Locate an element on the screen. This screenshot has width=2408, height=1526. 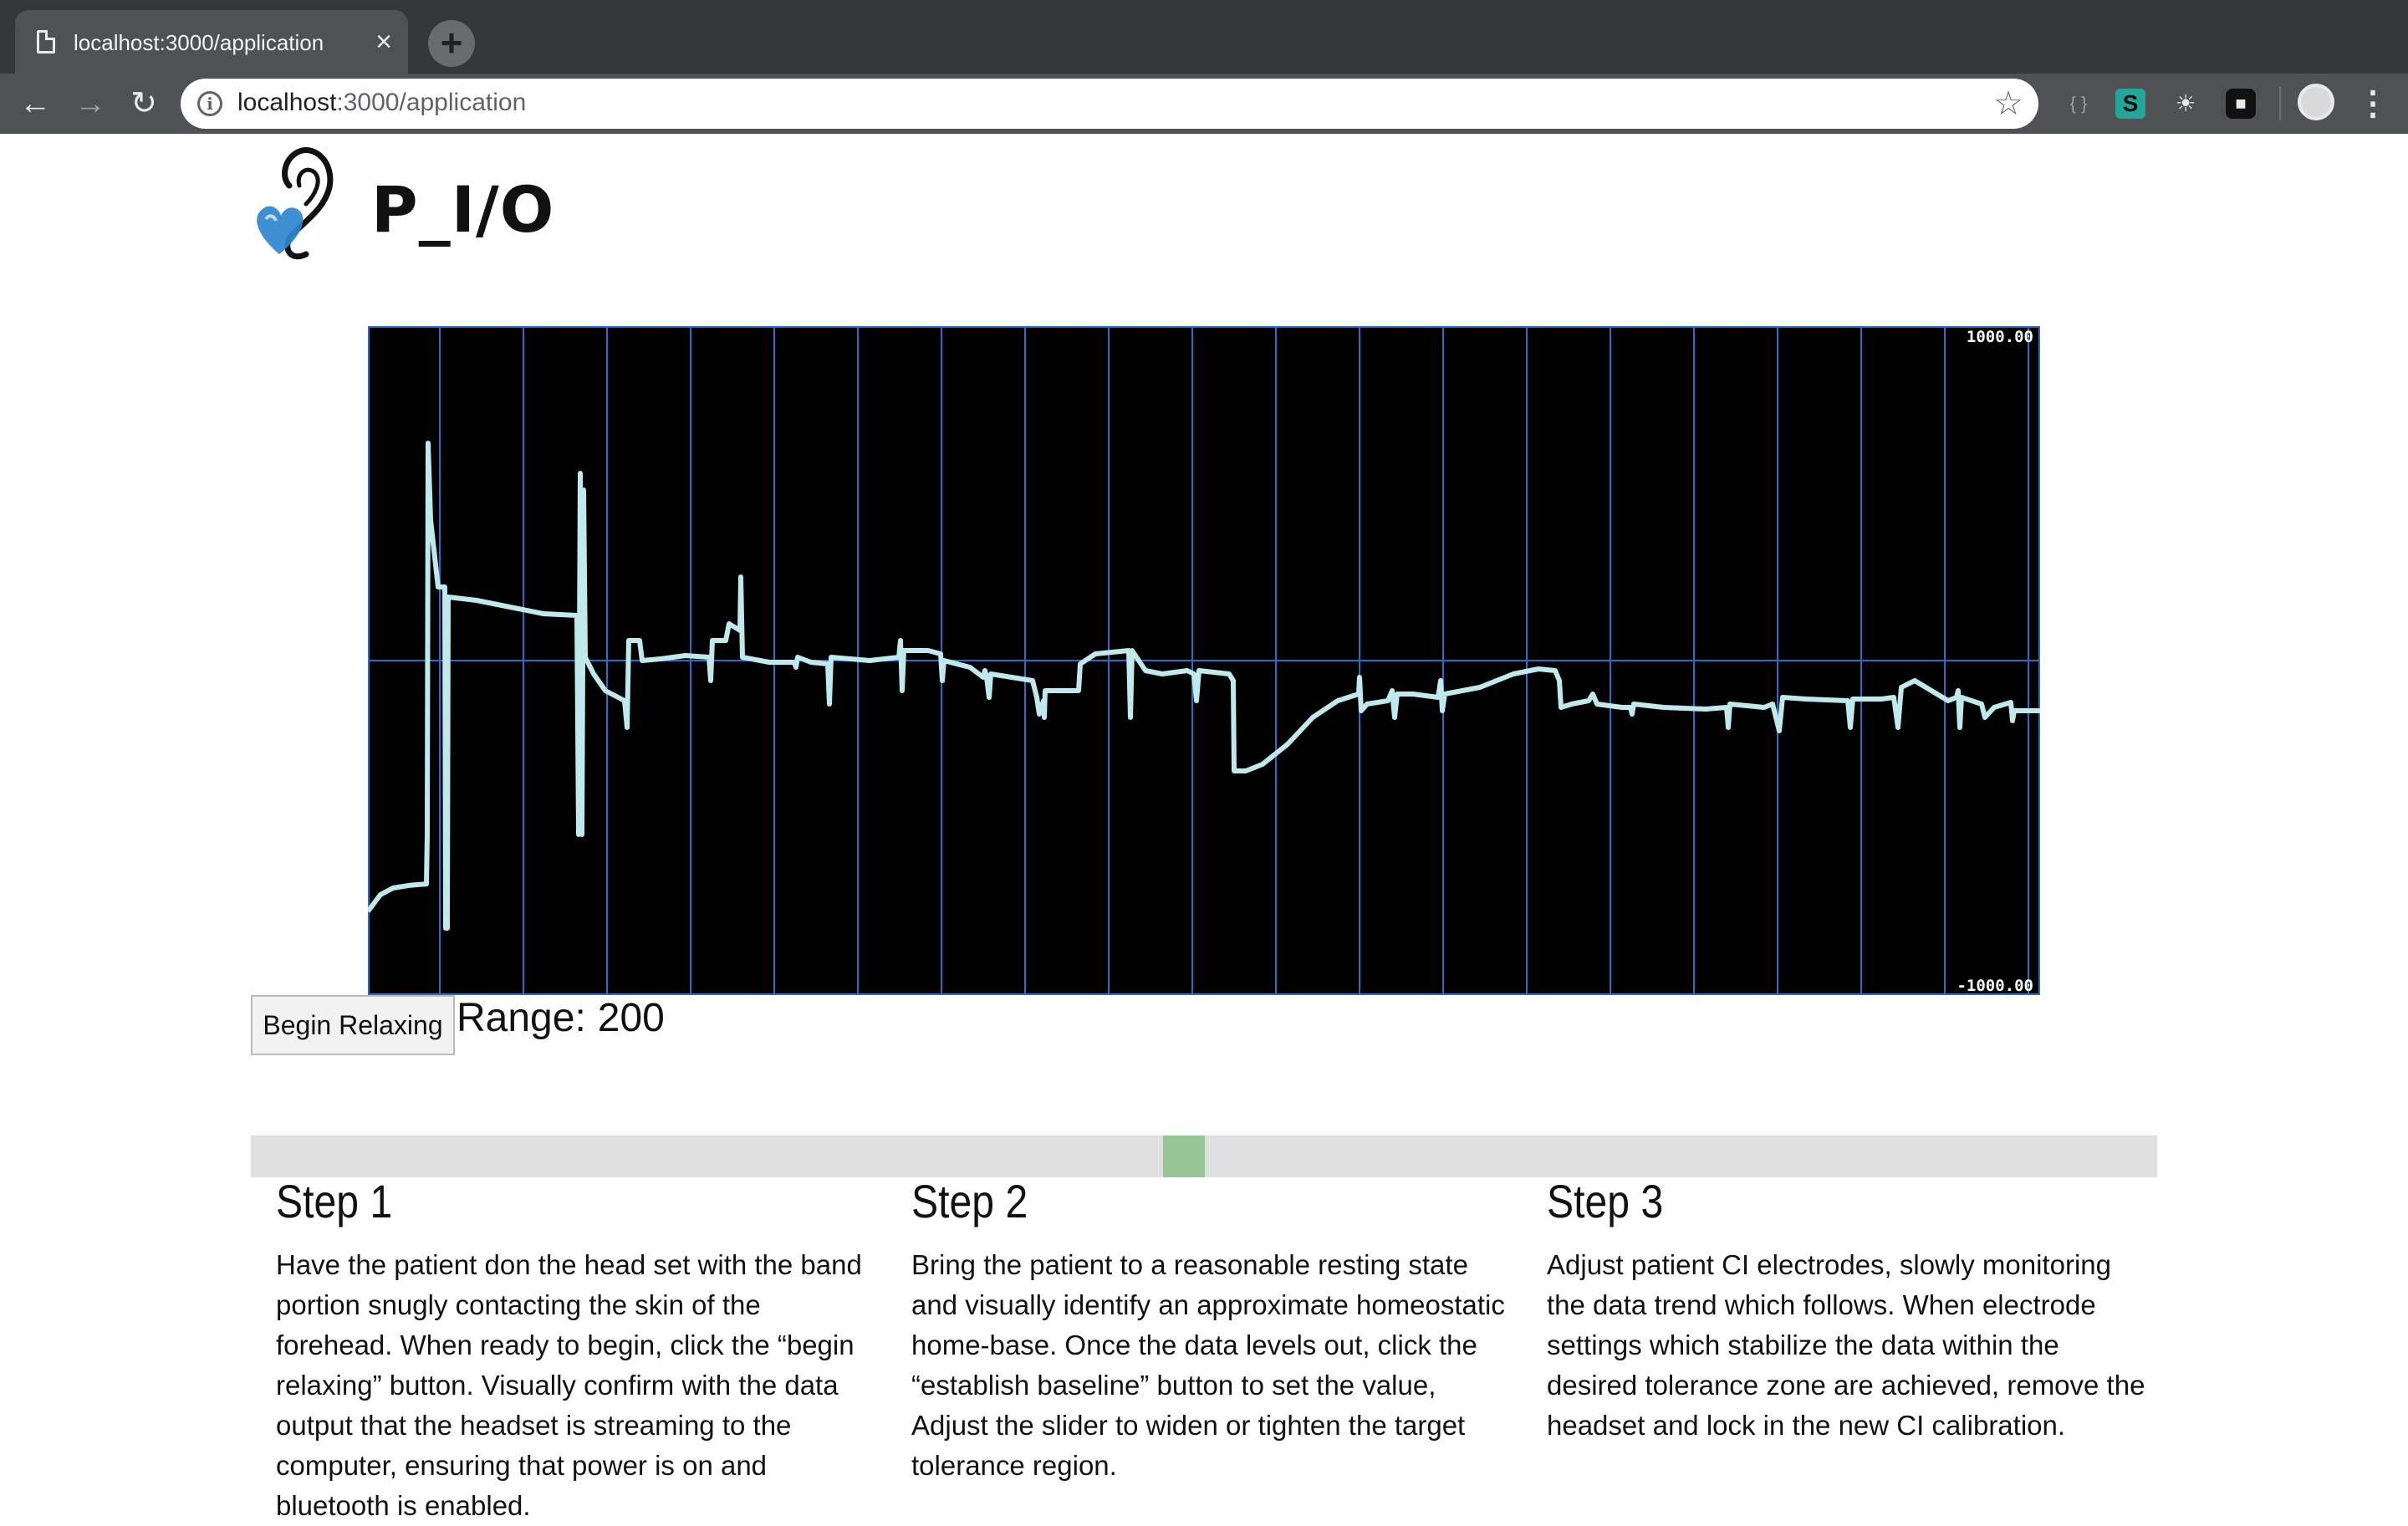
tolerance-slider is located at coordinates (1204, 1156).